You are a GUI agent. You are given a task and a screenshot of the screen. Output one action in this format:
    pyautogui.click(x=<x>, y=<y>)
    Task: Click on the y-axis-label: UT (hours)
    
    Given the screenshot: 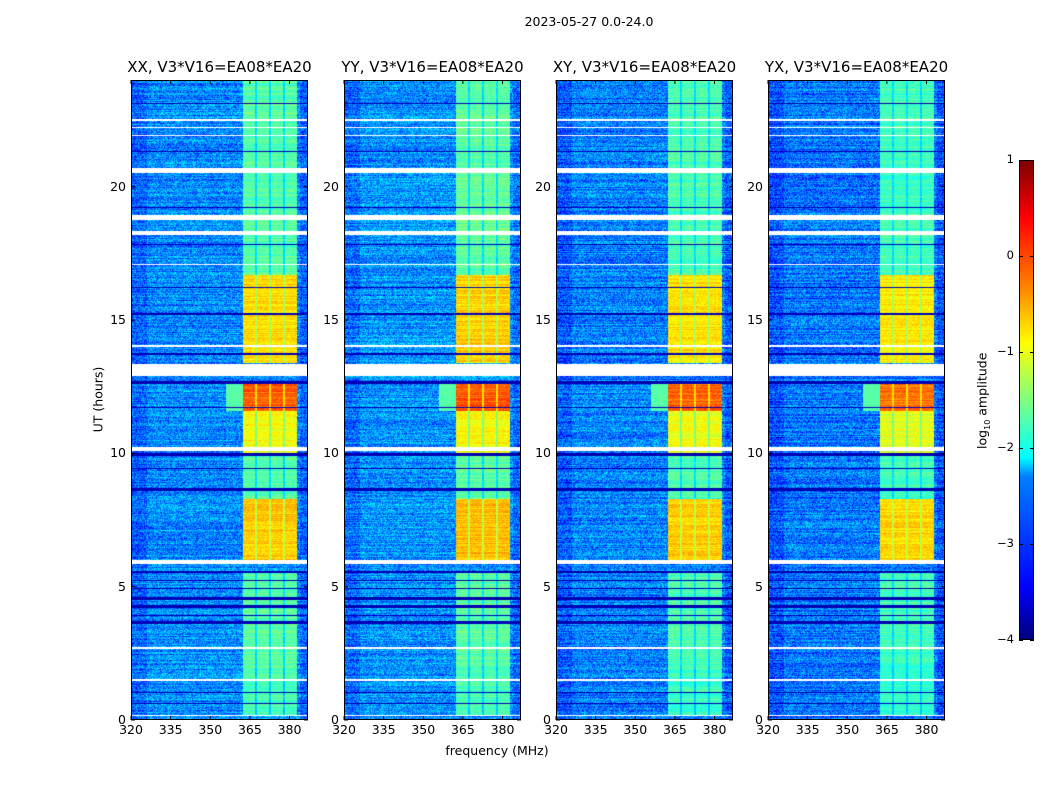 What is the action you would take?
    pyautogui.click(x=98, y=399)
    